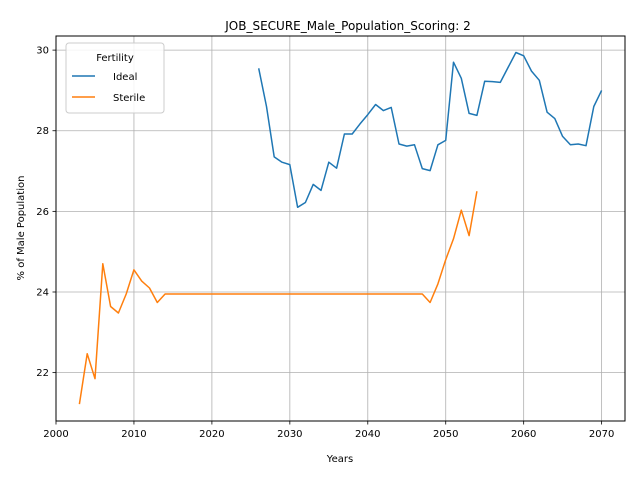 This screenshot has width=640, height=480. What do you see at coordinates (328, 430) in the screenshot?
I see `x-ticks: 2000 2010 2020 2030 2040 2050 2060 2070` at bounding box center [328, 430].